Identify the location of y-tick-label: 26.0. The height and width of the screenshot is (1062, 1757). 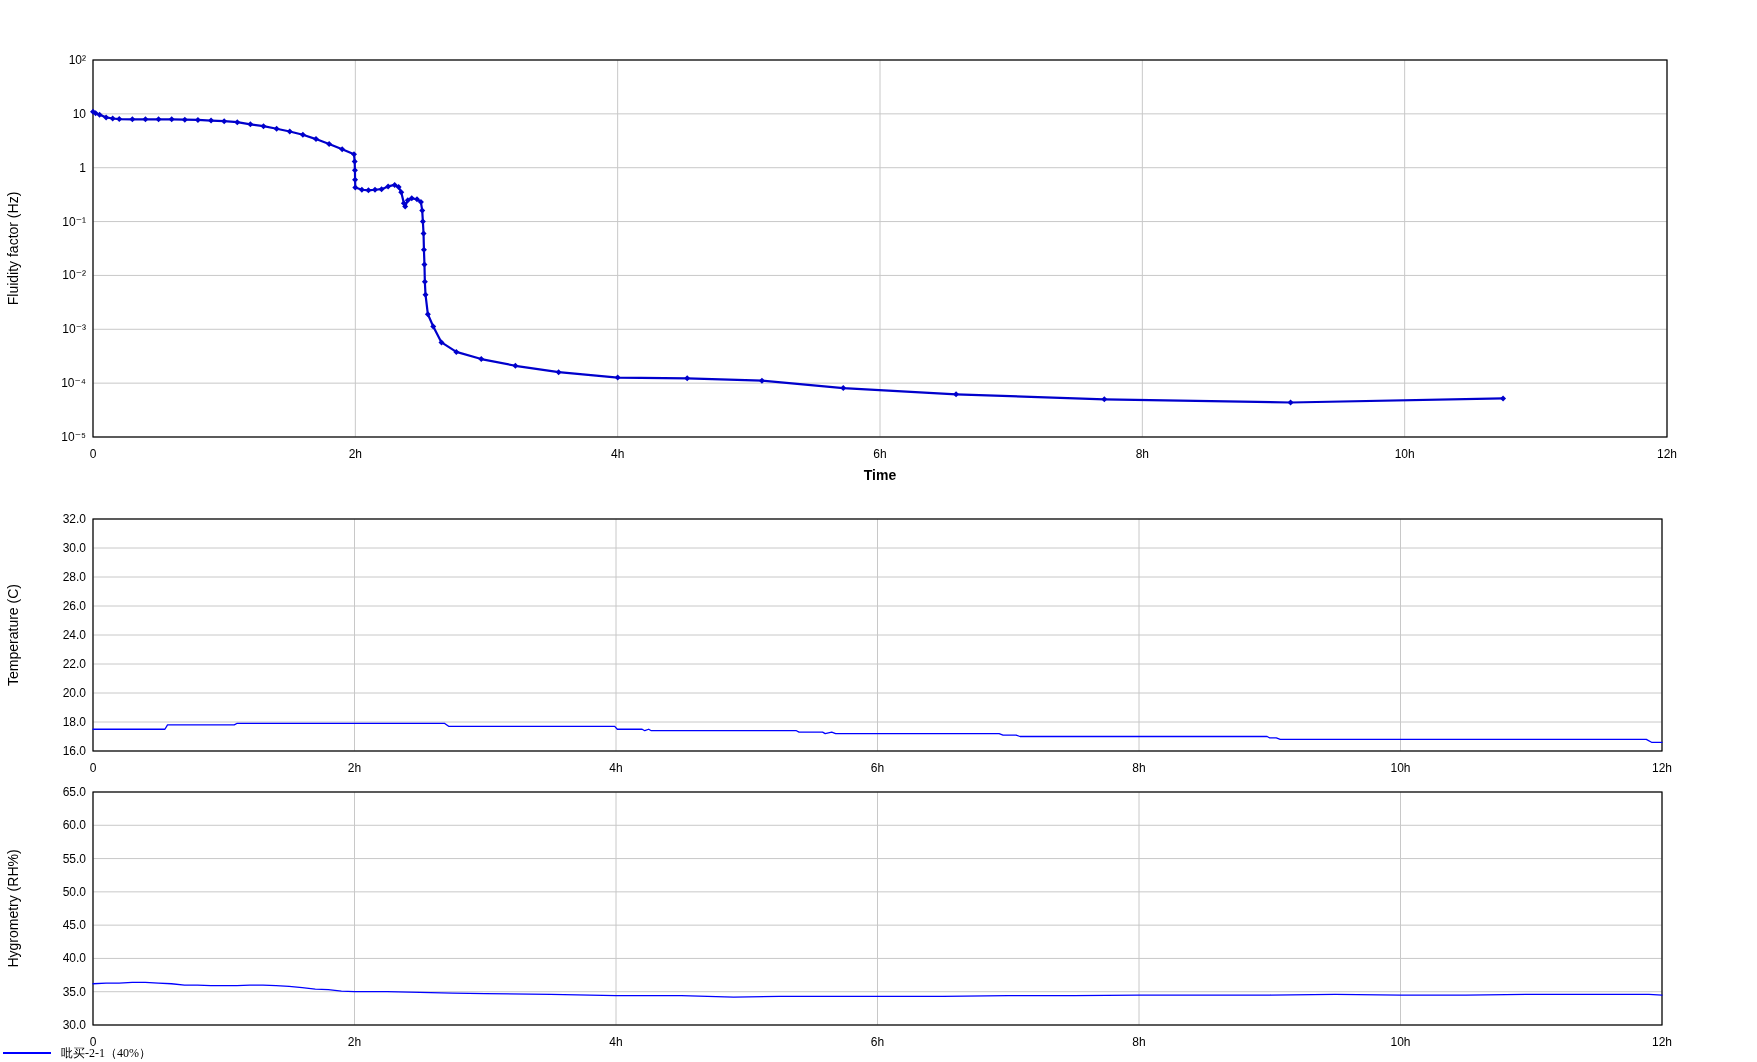
(74, 606).